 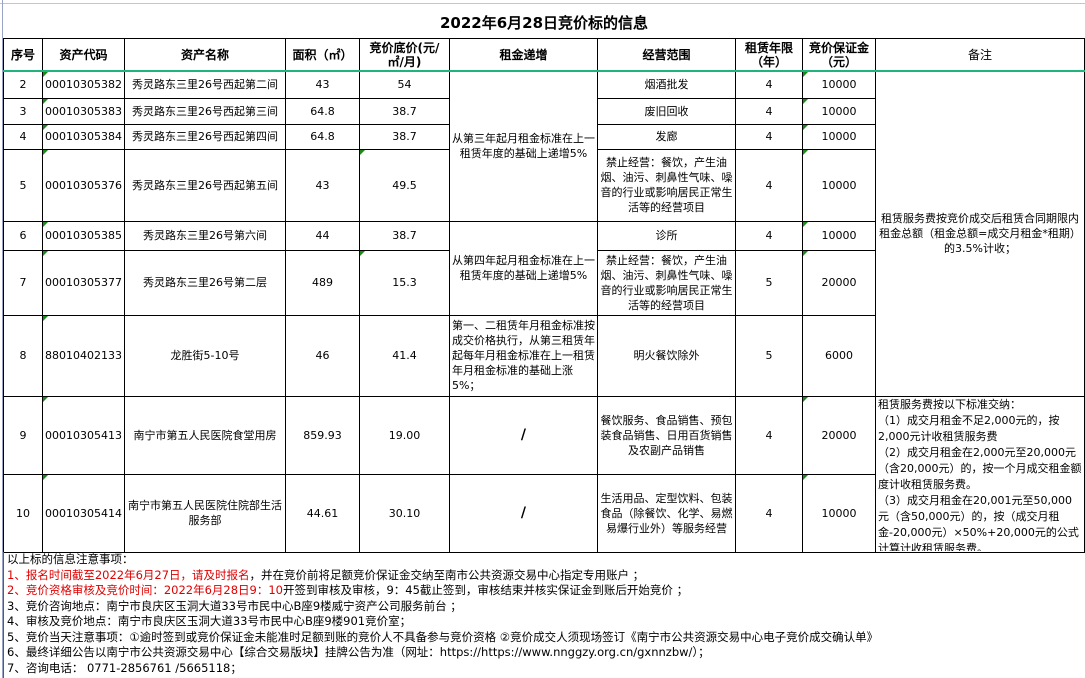 I want to click on cell-deposit: 20000, so click(x=838, y=282).